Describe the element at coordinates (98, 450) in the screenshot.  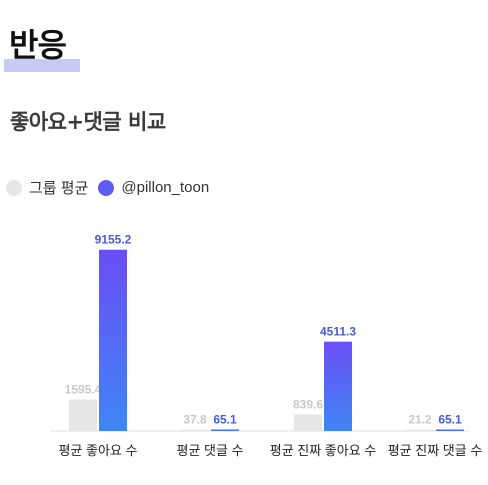
I see `category-label: 평균 좋아요 수` at that location.